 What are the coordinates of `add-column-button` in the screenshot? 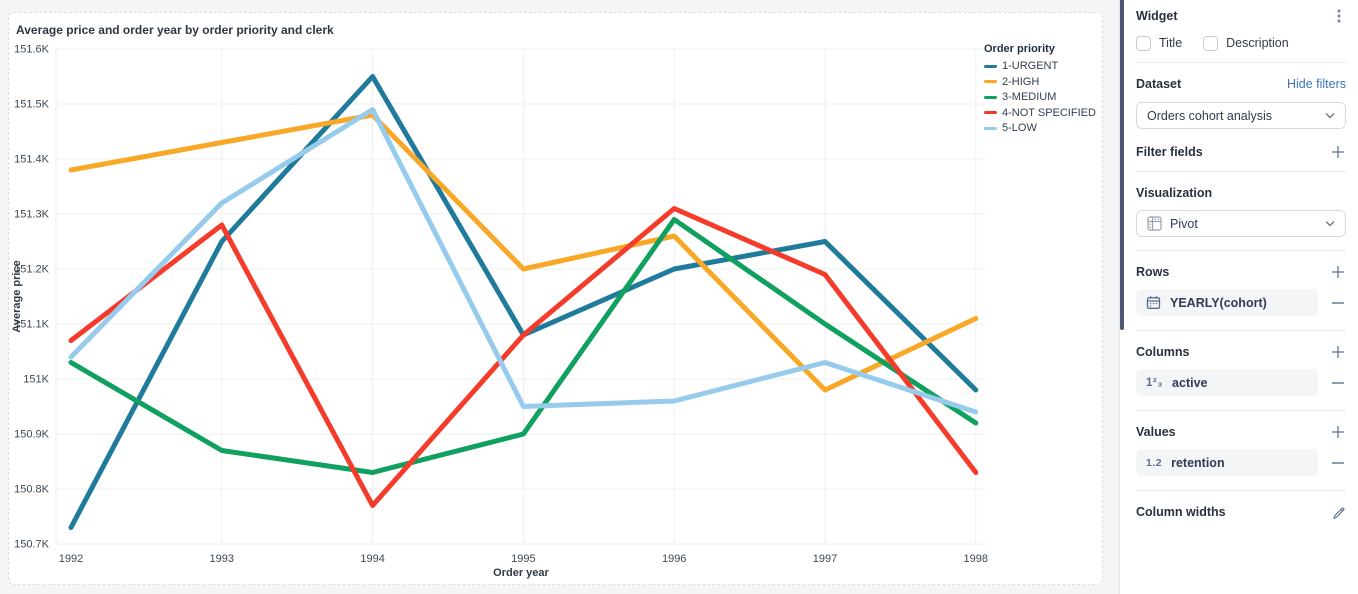 It's located at (1338, 352).